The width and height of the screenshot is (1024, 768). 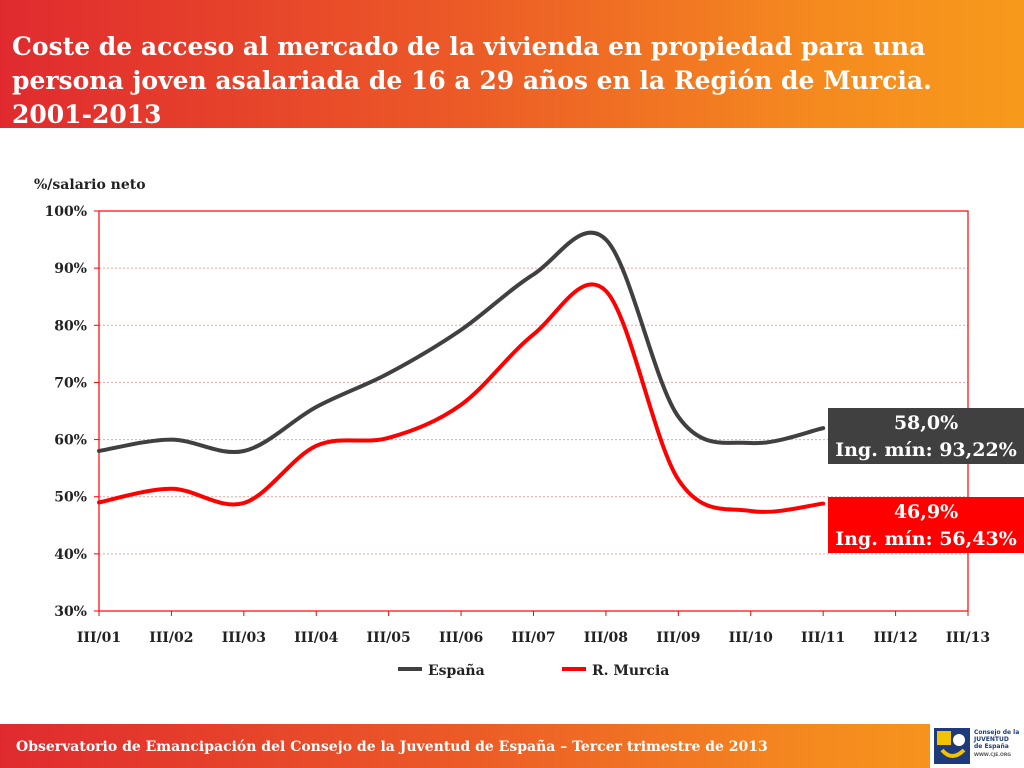 What do you see at coordinates (70, 555) in the screenshot?
I see `y-tick-label: 40%` at bounding box center [70, 555].